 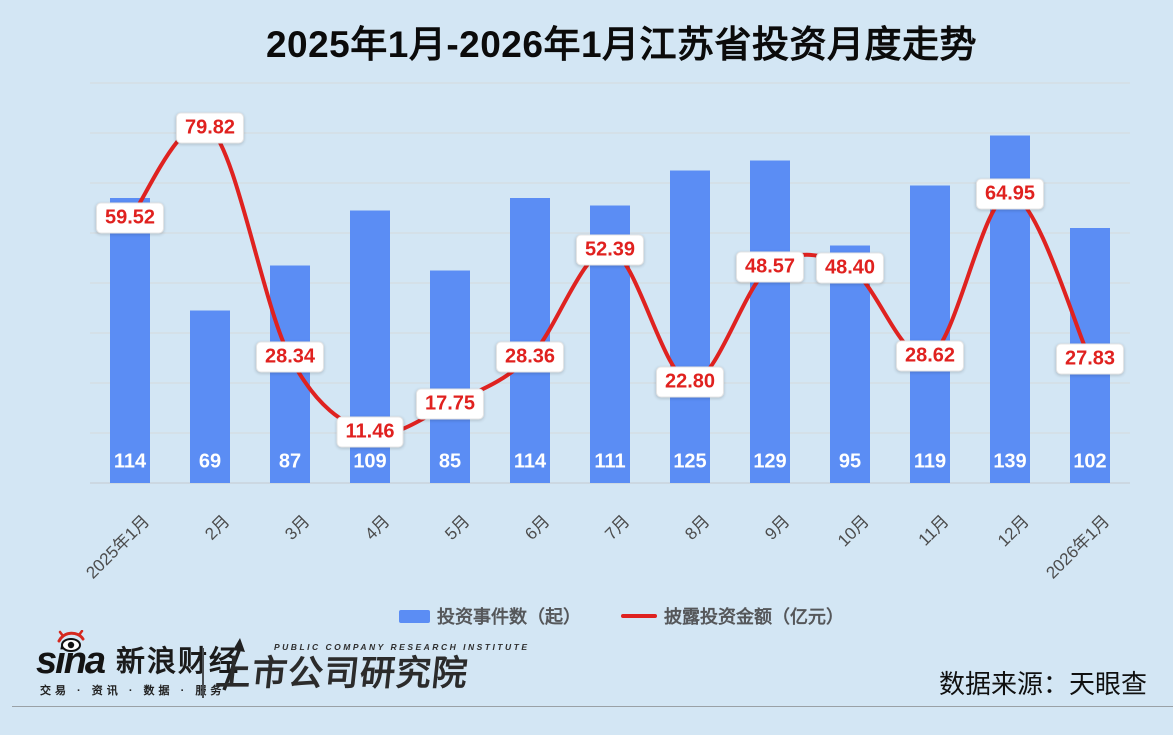 What do you see at coordinates (133, 691) in the screenshot?
I see `sina-tagline: 交易 · 资讯 · 数据 · 服务` at bounding box center [133, 691].